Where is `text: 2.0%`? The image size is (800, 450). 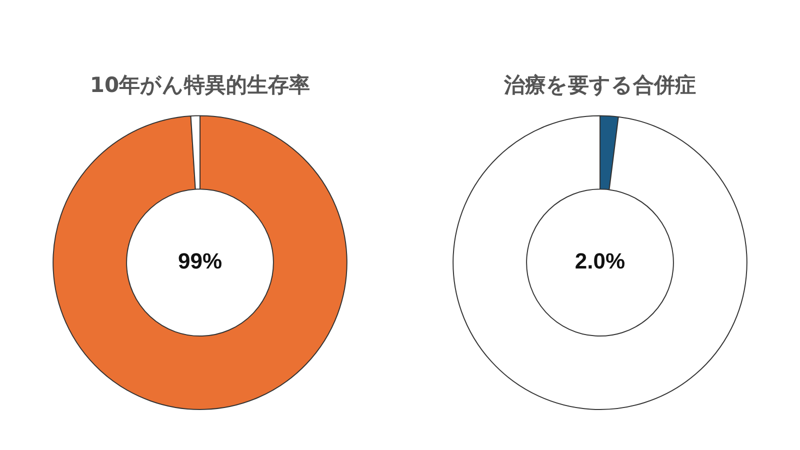 text: 2.0% is located at coordinates (600, 261).